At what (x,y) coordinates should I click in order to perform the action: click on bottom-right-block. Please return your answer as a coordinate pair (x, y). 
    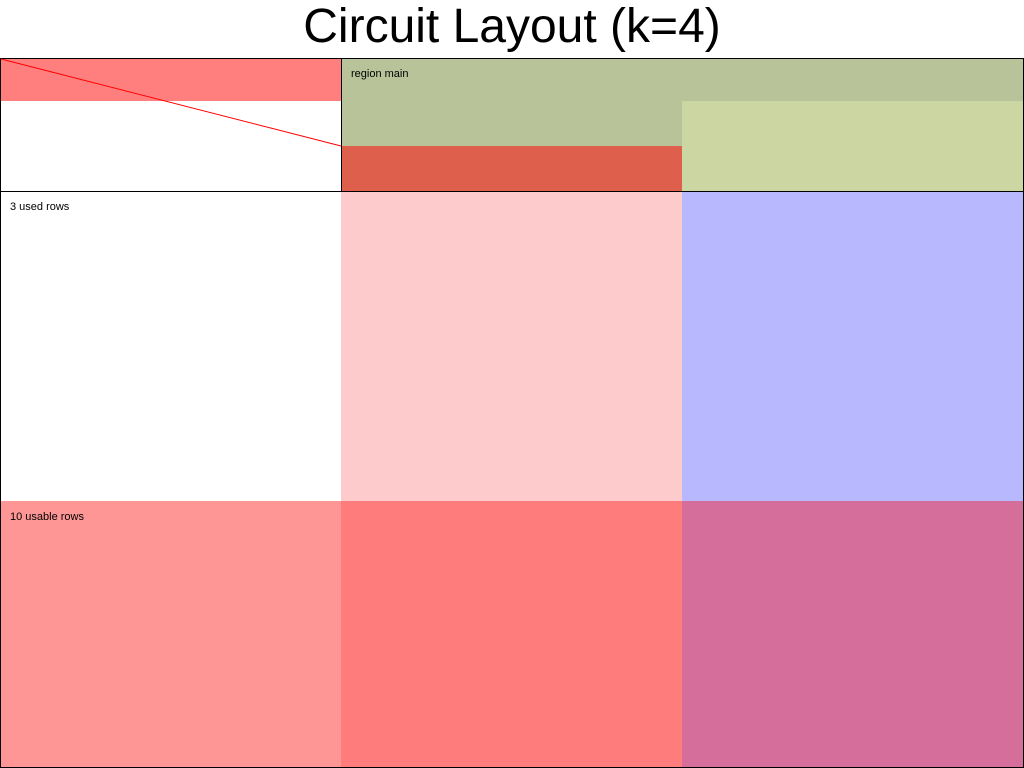
    Looking at the image, I should click on (853, 634).